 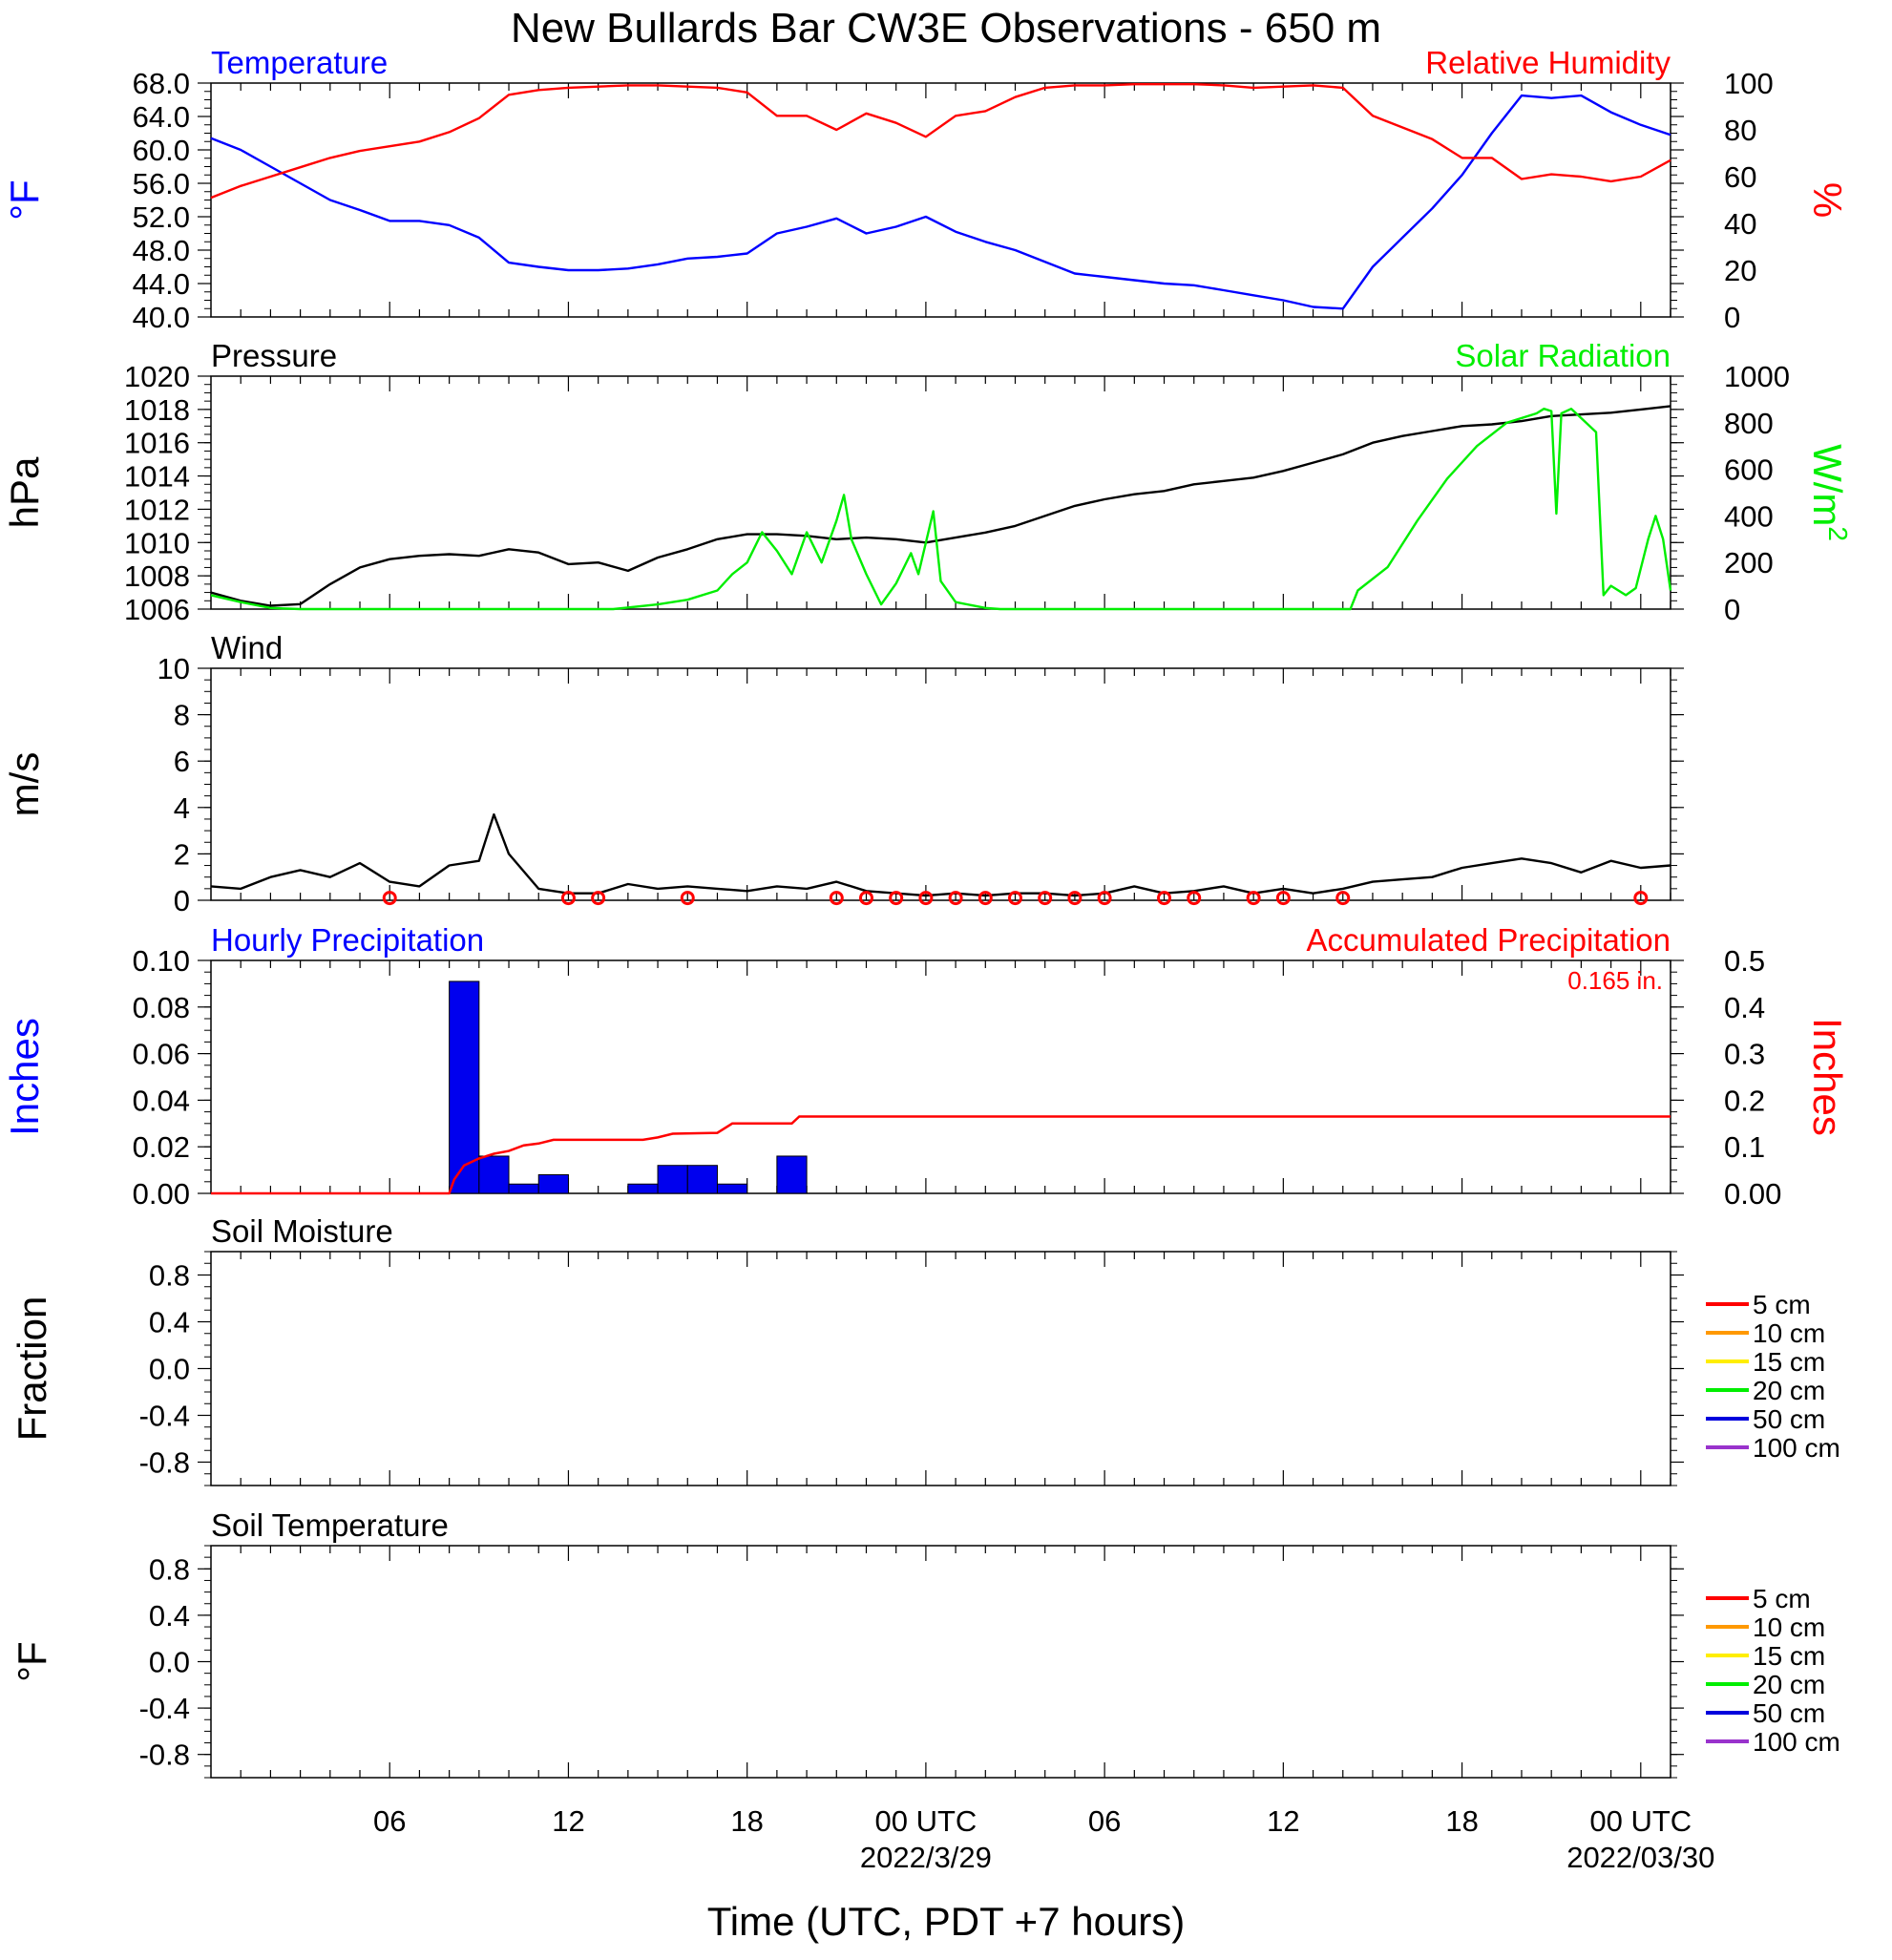 I want to click on y-right-tick-label: 0.2, so click(x=1744, y=1100).